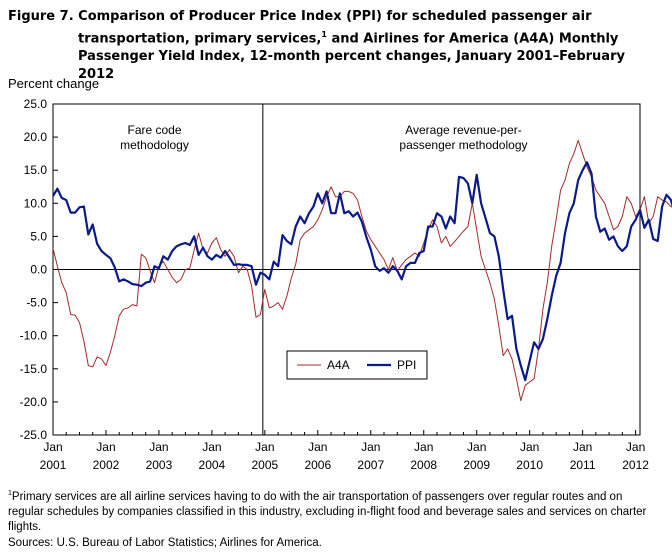 This screenshot has width=672, height=556. I want to click on x-tick-label-year: 2003, so click(159, 465).